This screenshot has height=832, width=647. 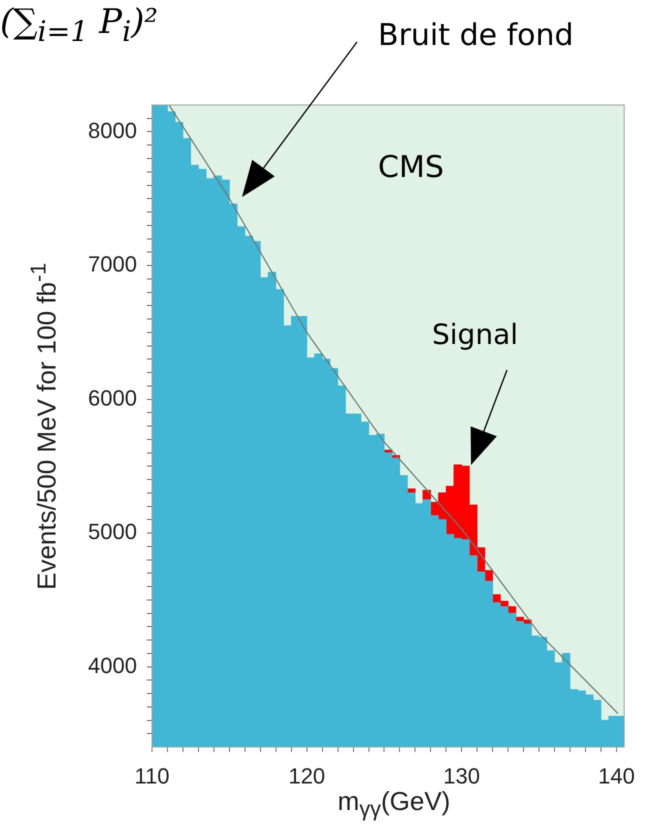 I want to click on x-tick-label: 140, so click(x=616, y=775).